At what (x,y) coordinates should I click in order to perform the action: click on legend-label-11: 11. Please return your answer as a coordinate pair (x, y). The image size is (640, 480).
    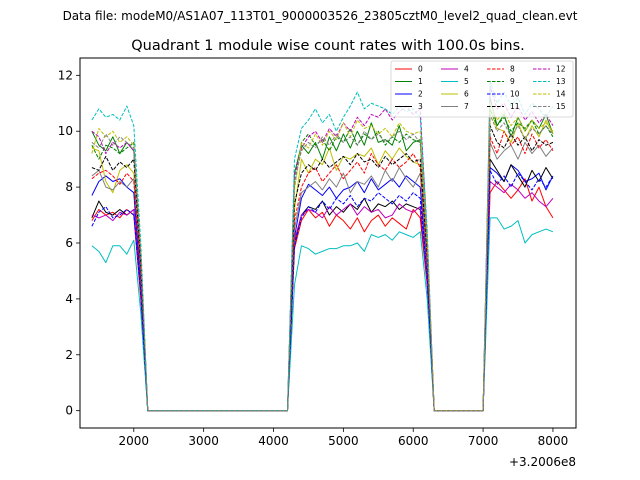
    Looking at the image, I should click on (515, 106).